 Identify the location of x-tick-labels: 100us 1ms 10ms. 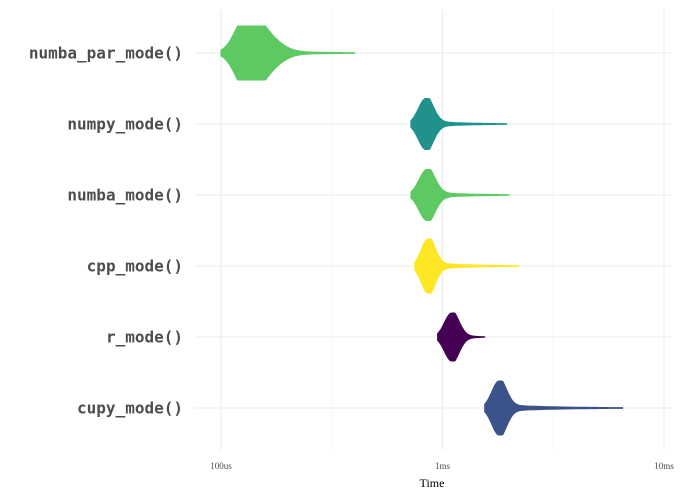
(442, 466).